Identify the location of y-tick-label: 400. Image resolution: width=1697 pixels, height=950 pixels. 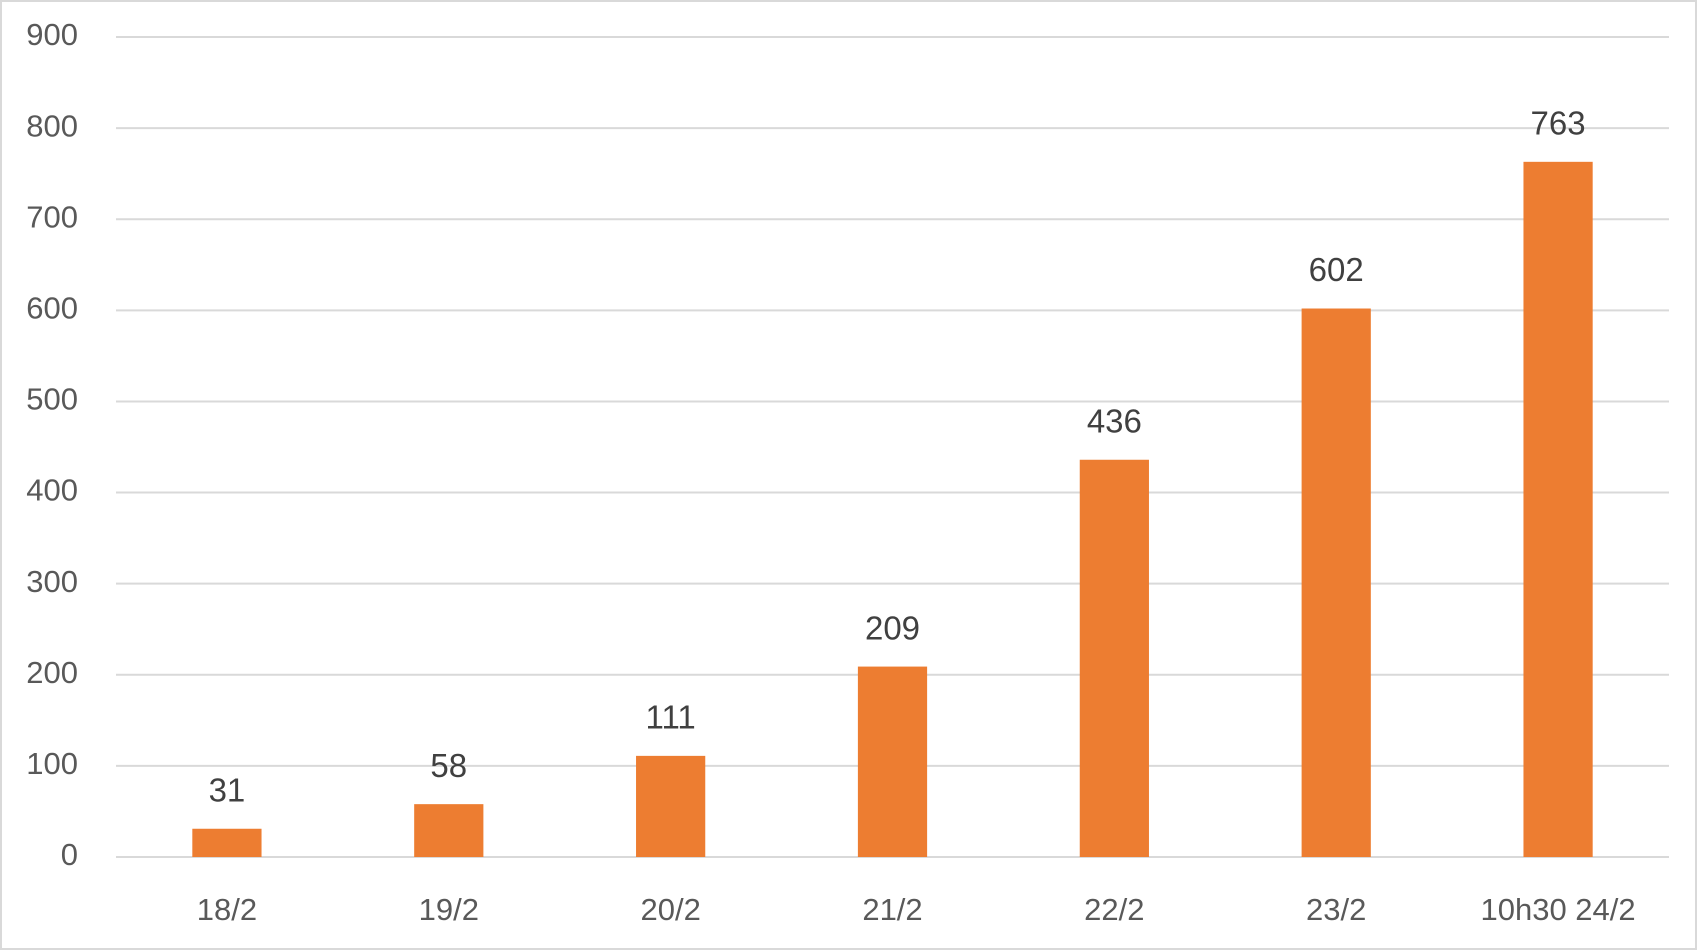
(52, 490).